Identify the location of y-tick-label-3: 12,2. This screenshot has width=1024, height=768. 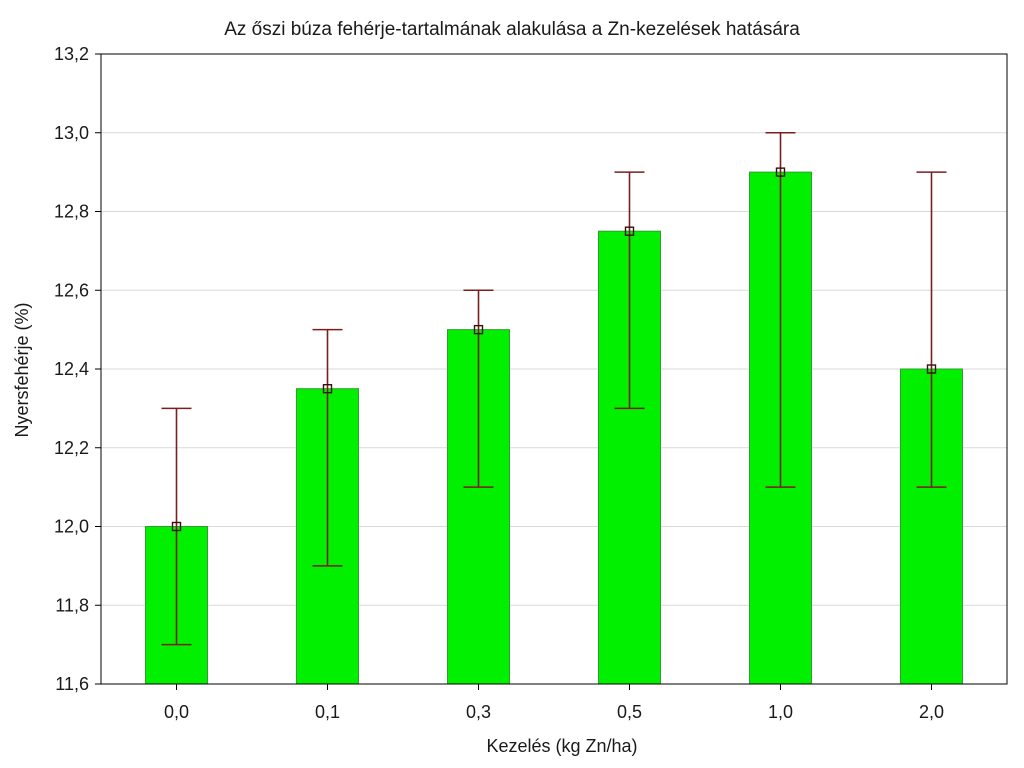
(71, 448).